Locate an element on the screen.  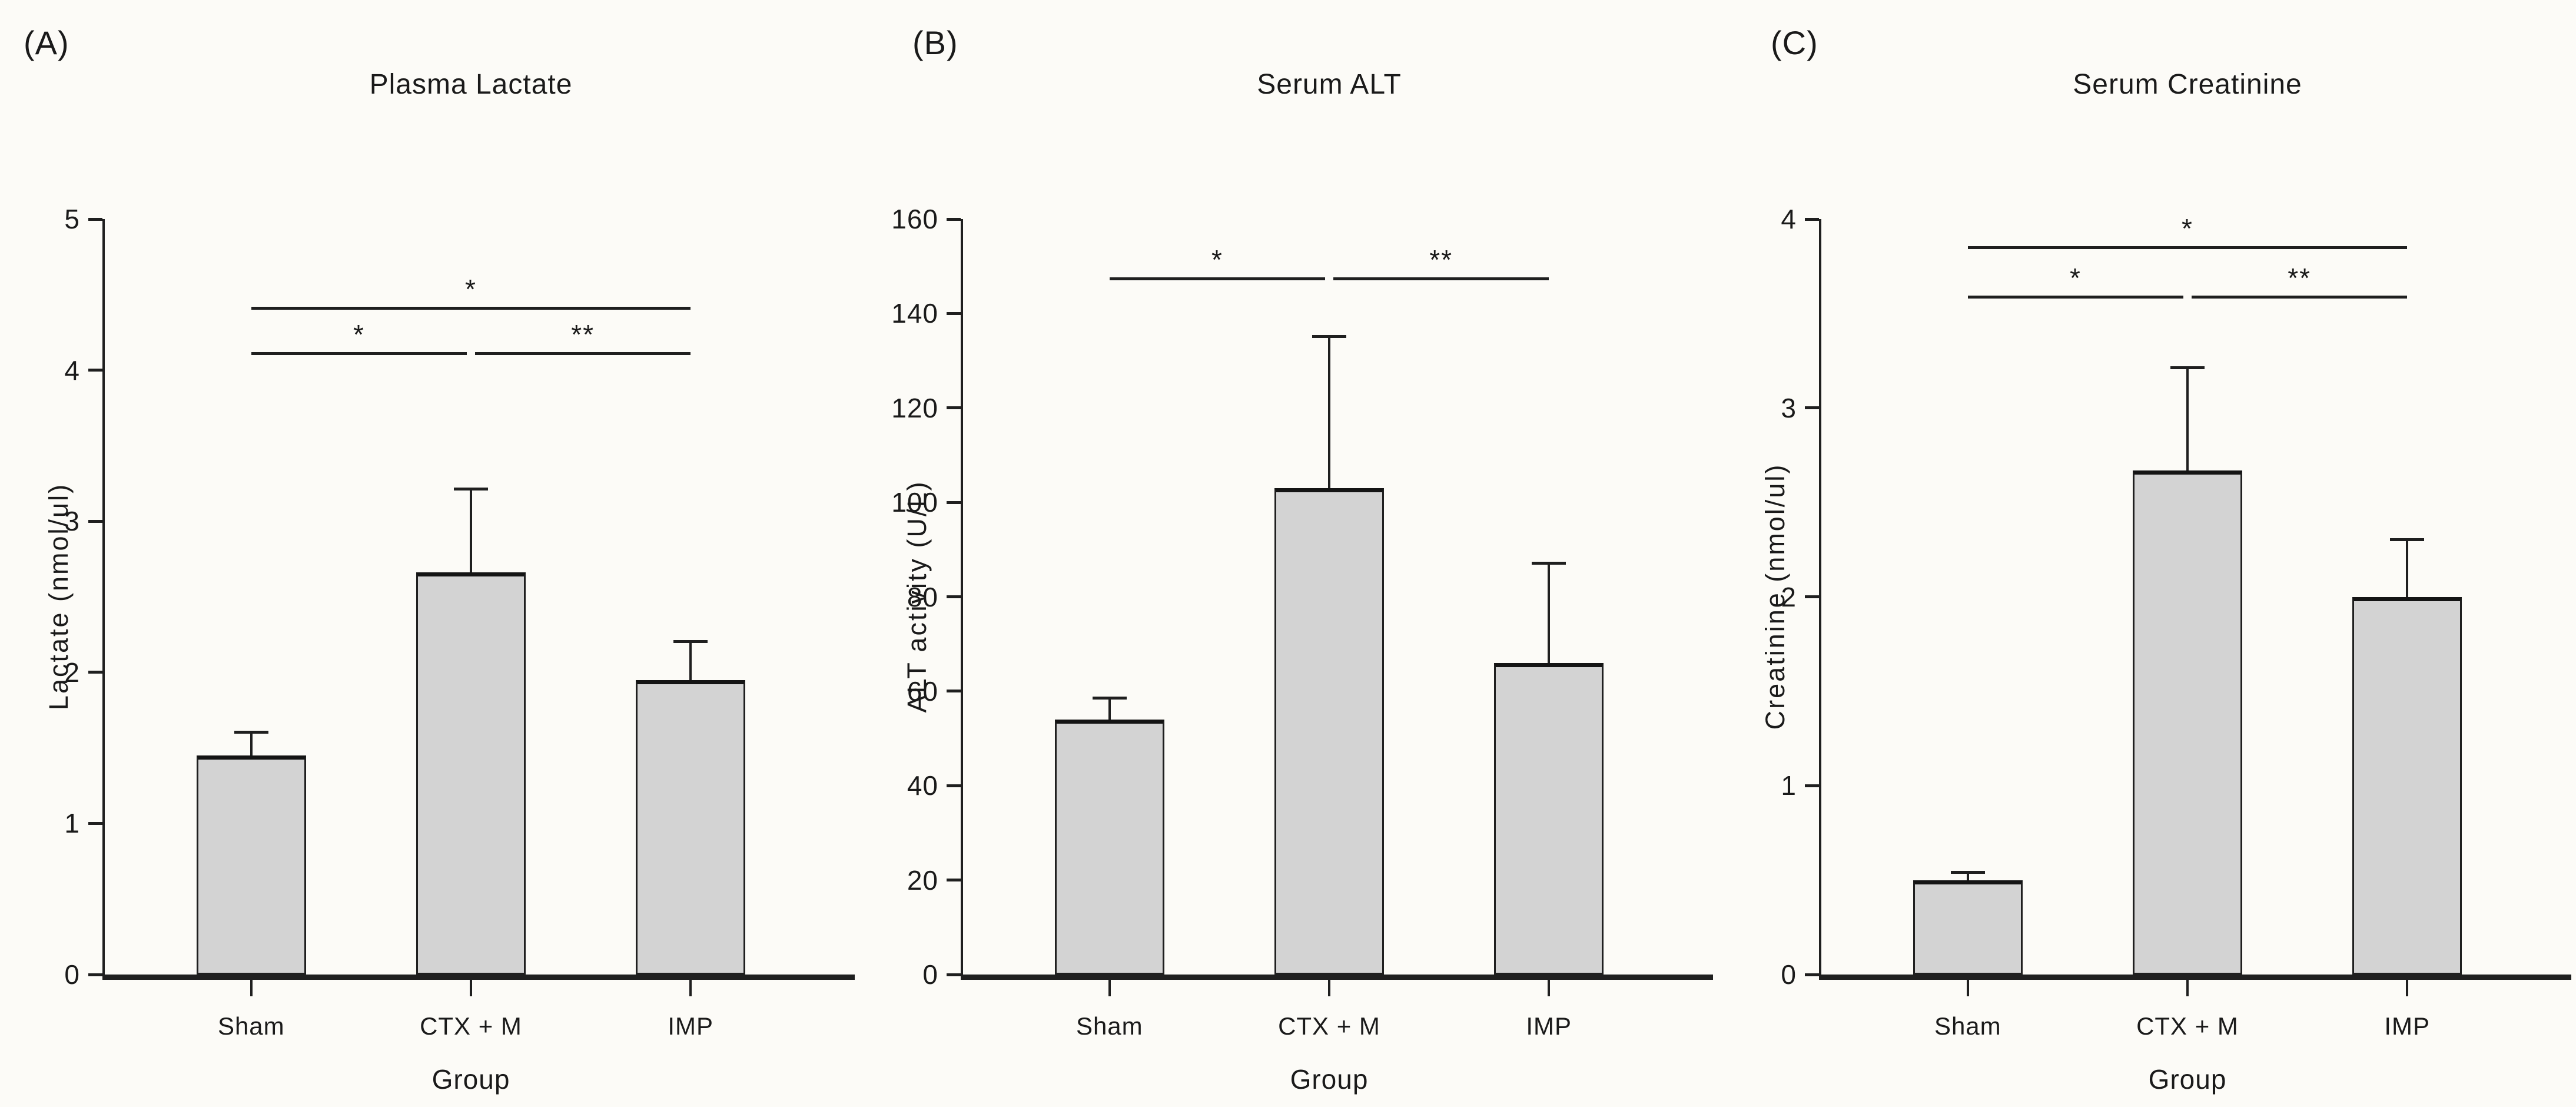
y-tick-label: 20 is located at coordinates (922, 880).